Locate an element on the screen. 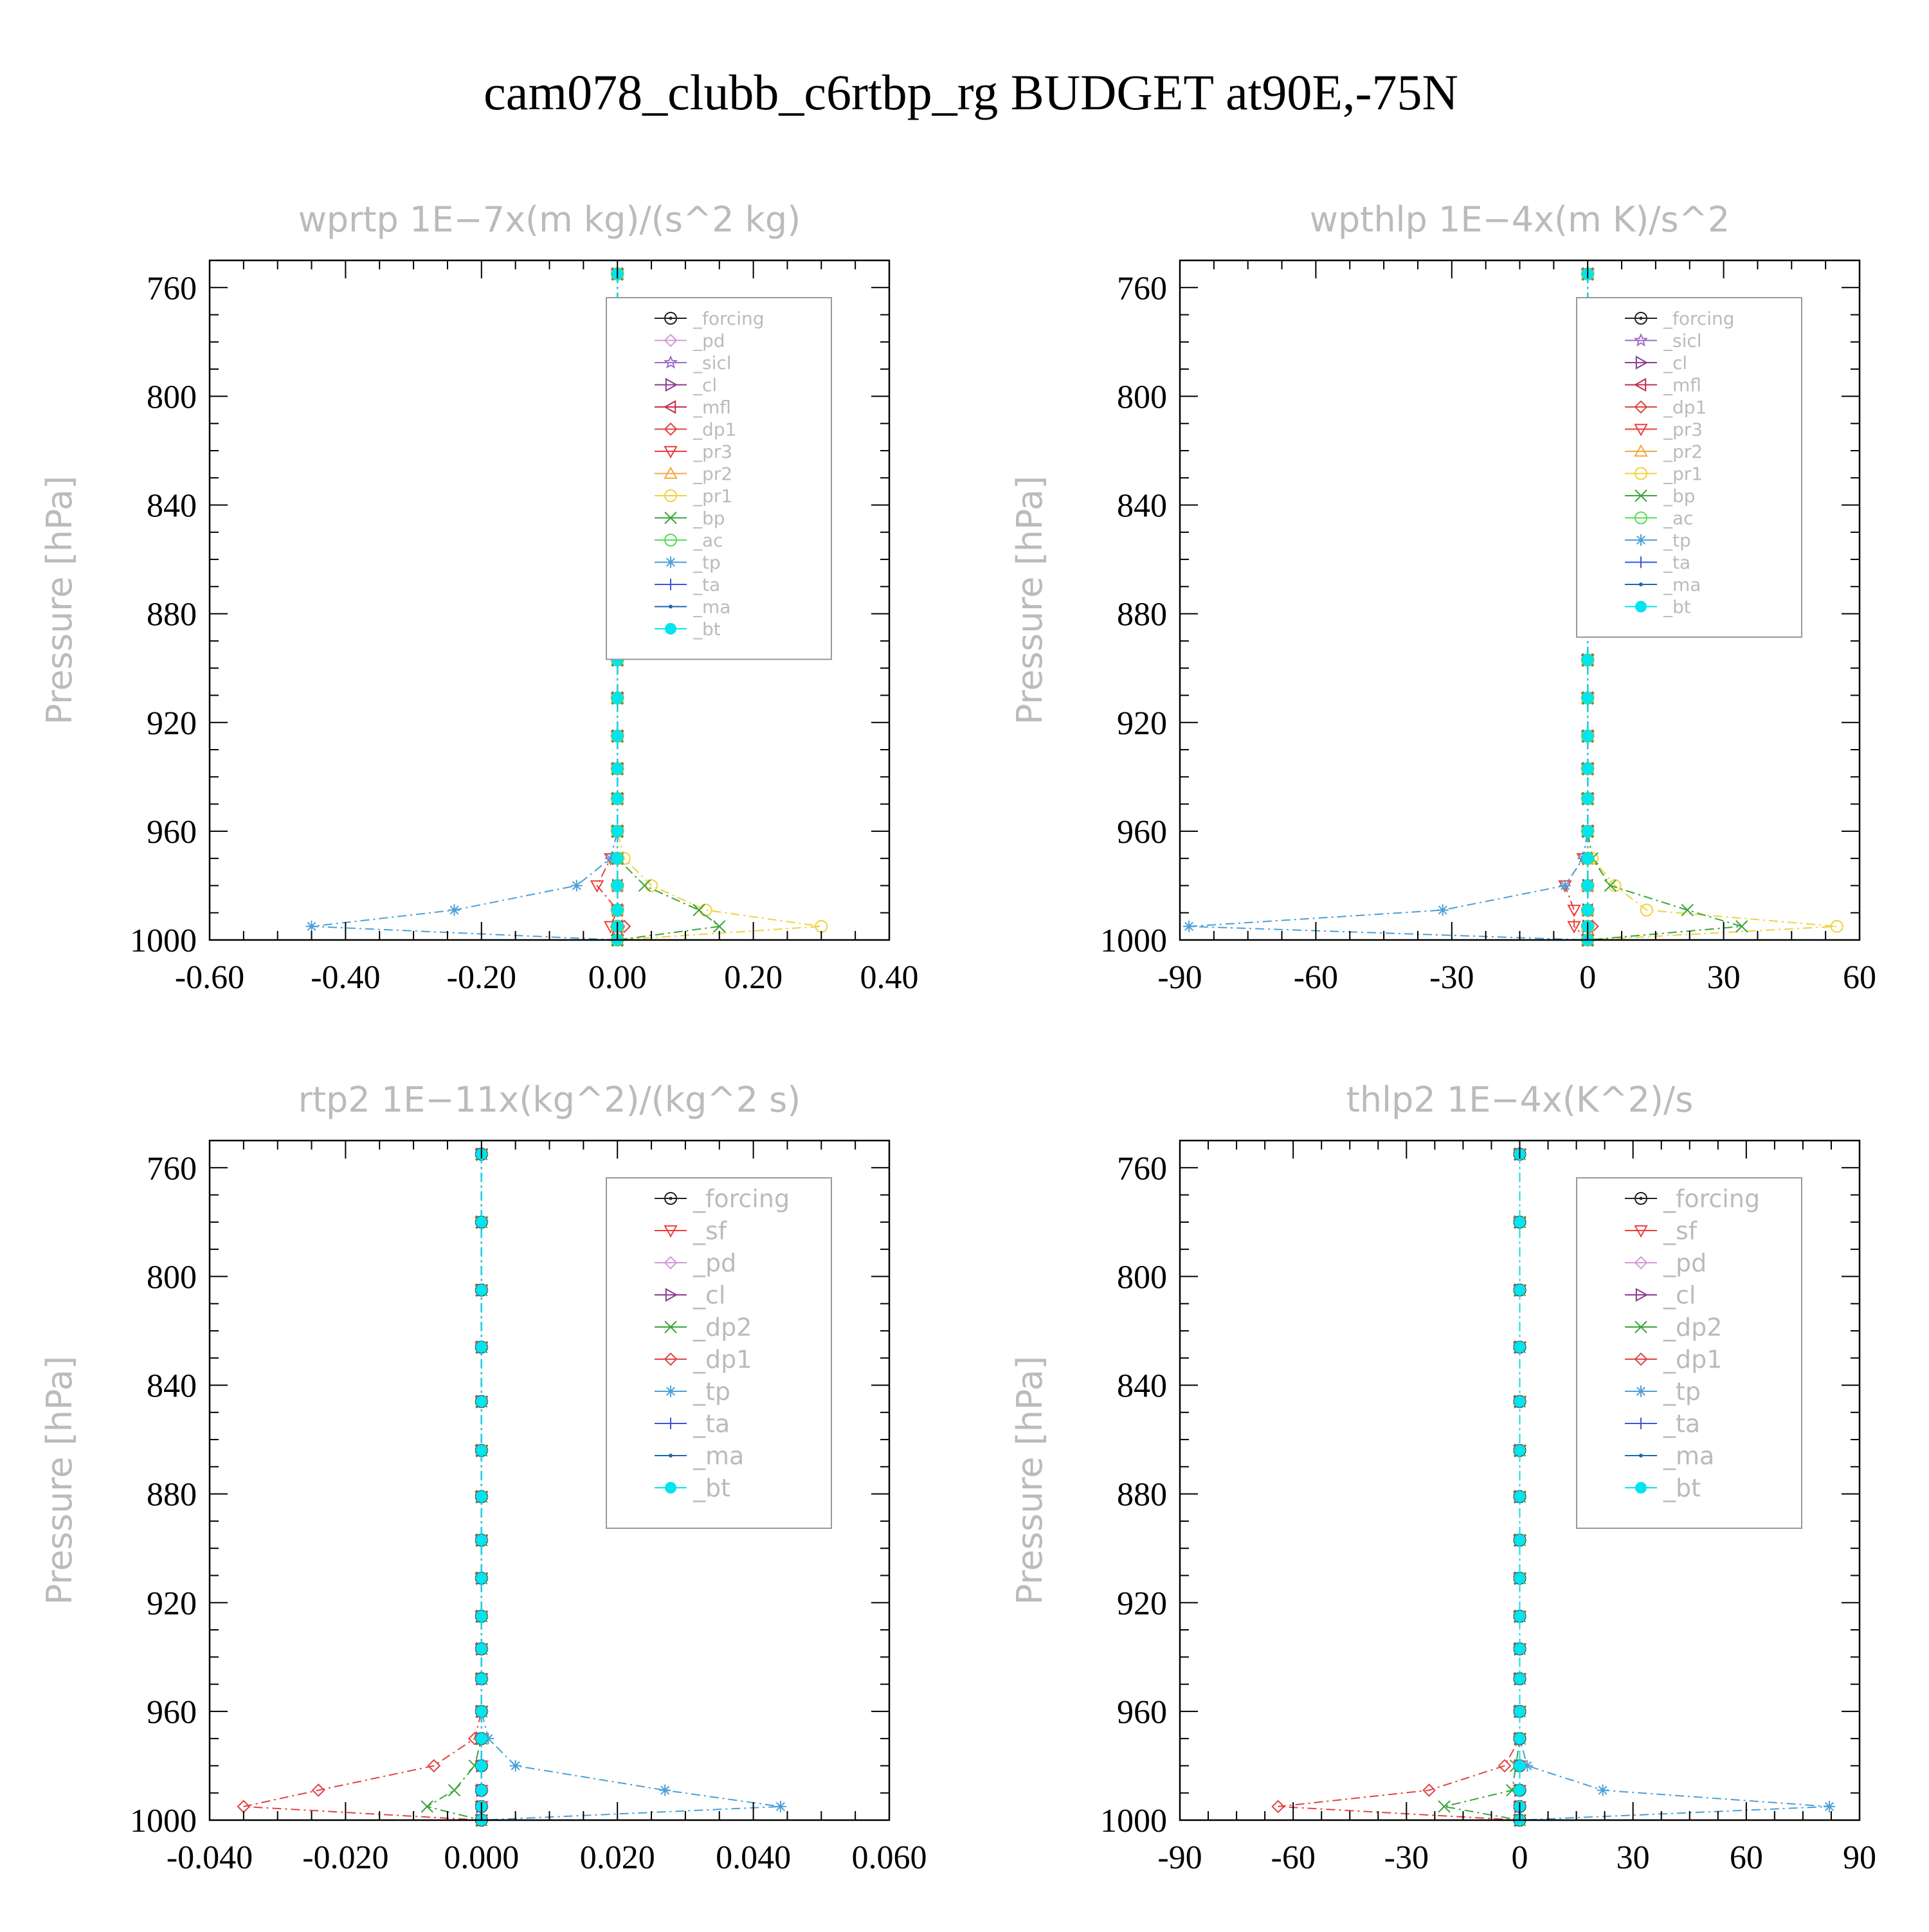 The width and height of the screenshot is (1929, 1932). legend-label: _tp is located at coordinates (1677, 540).